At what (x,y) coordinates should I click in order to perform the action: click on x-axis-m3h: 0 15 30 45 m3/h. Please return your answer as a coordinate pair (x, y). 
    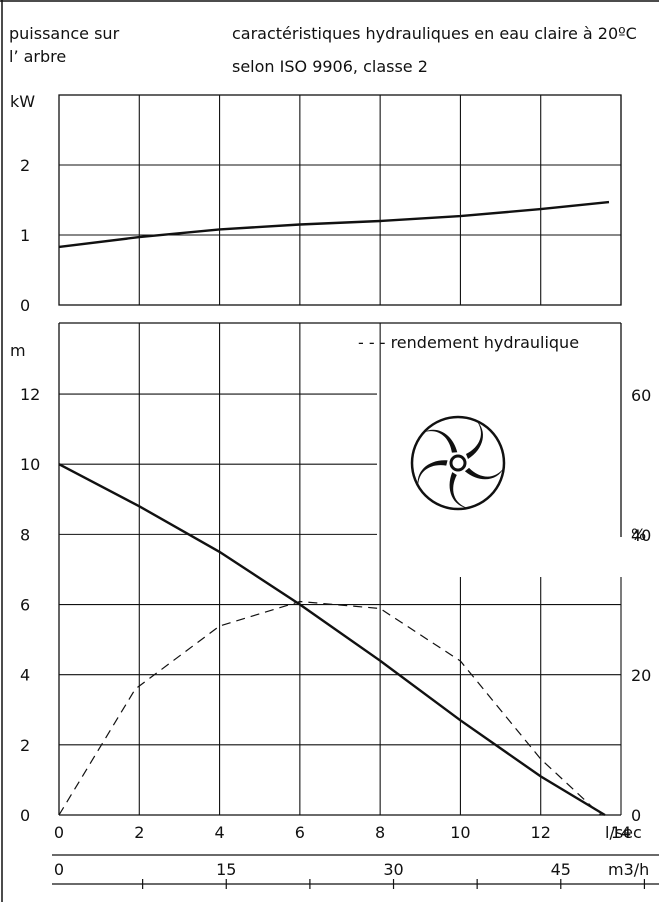
    Looking at the image, I should click on (355, 871).